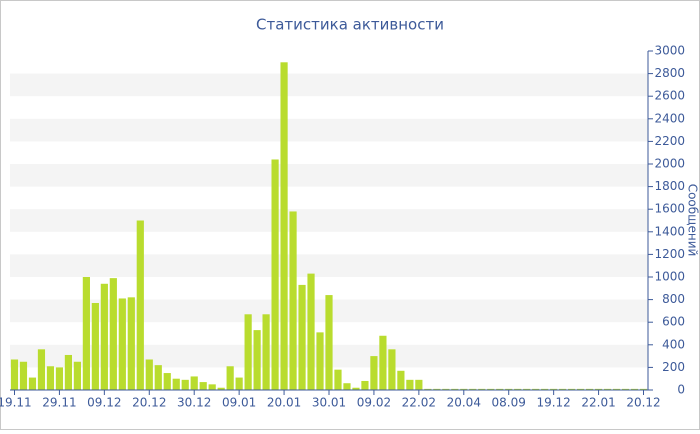 Image resolution: width=700 pixels, height=434 pixels. I want to click on x-tick-label: 19.12, so click(553, 403).